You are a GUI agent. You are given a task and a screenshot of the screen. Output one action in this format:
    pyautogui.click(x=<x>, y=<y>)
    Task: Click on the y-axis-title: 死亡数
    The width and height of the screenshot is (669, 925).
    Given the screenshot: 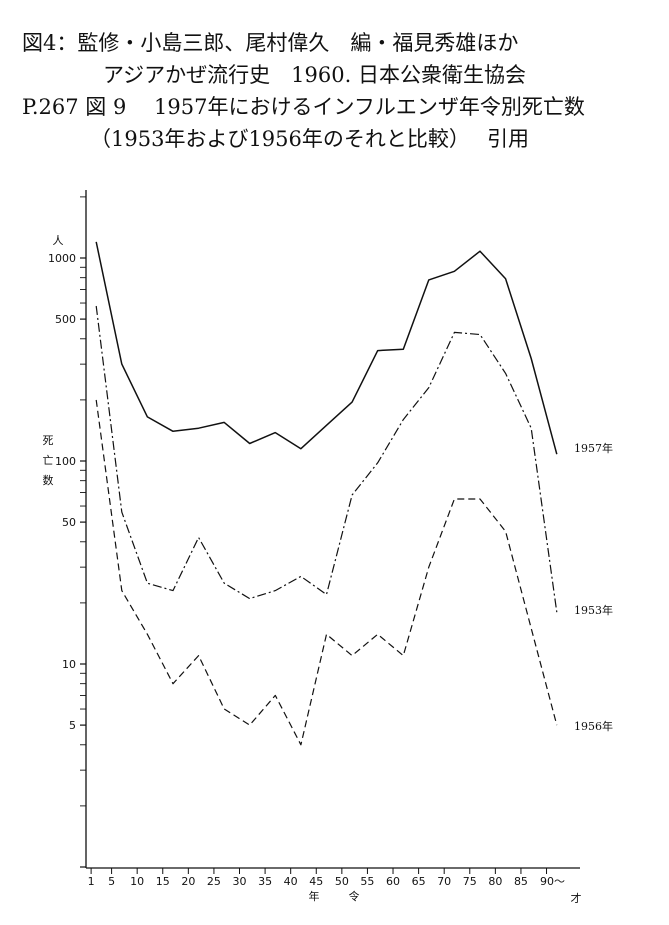 What is the action you would take?
    pyautogui.click(x=48, y=460)
    